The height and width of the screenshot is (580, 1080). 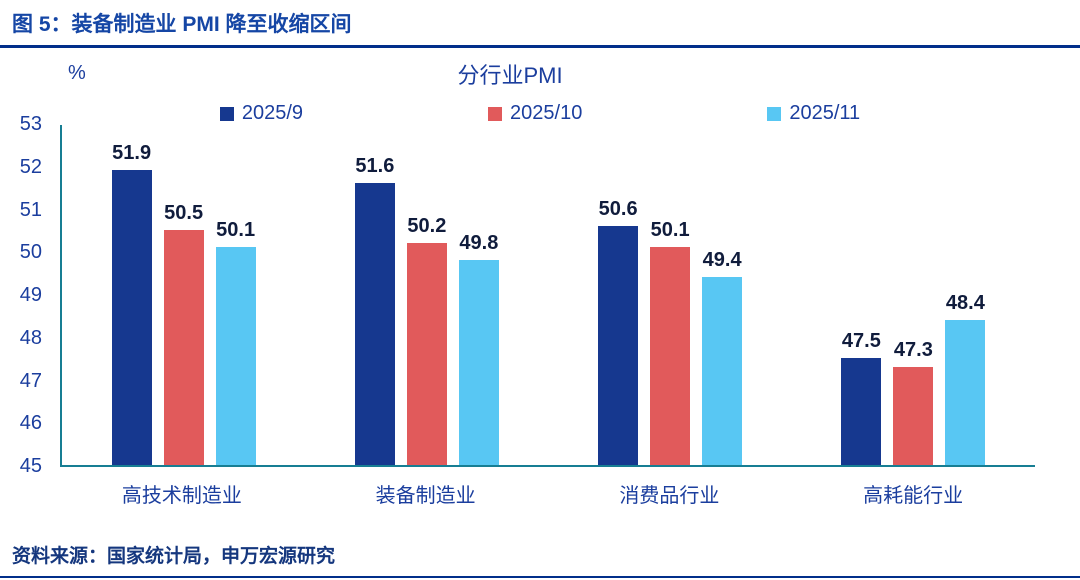 What do you see at coordinates (174, 556) in the screenshot?
I see `source-note: 资料来源：国家统计局，申万宏源研究` at bounding box center [174, 556].